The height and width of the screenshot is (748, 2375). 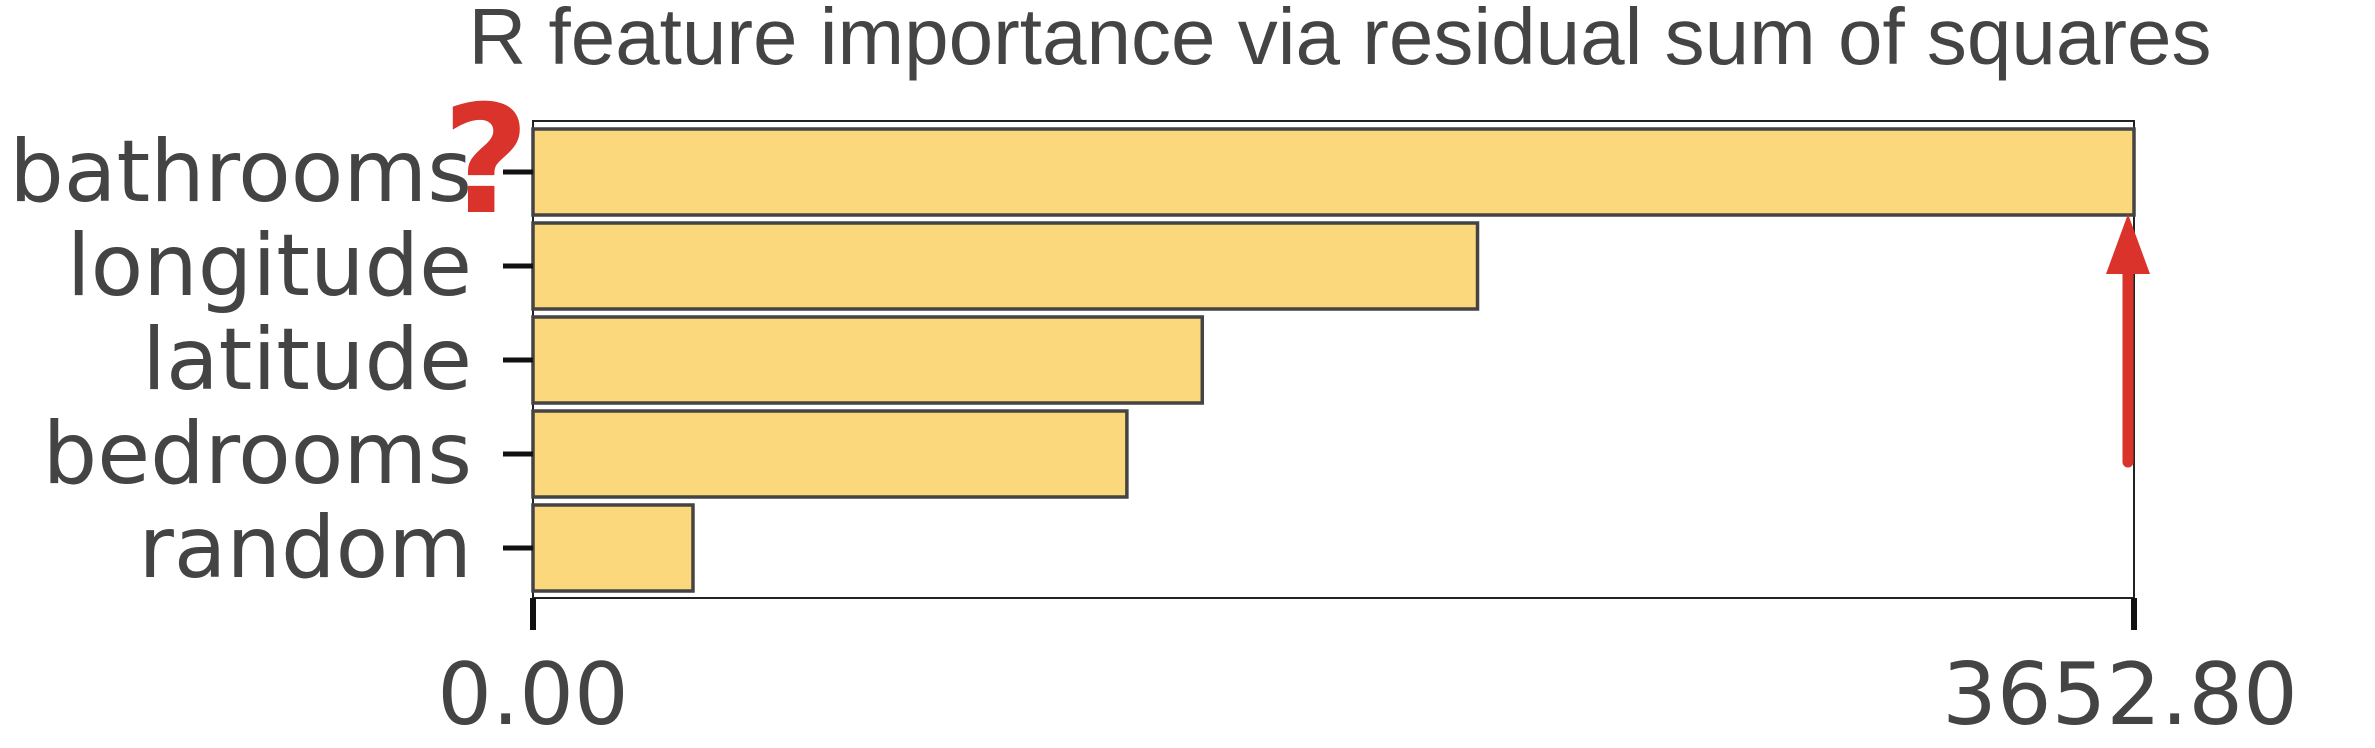 What do you see at coordinates (1333, 172) in the screenshot?
I see `bar-bathrooms` at bounding box center [1333, 172].